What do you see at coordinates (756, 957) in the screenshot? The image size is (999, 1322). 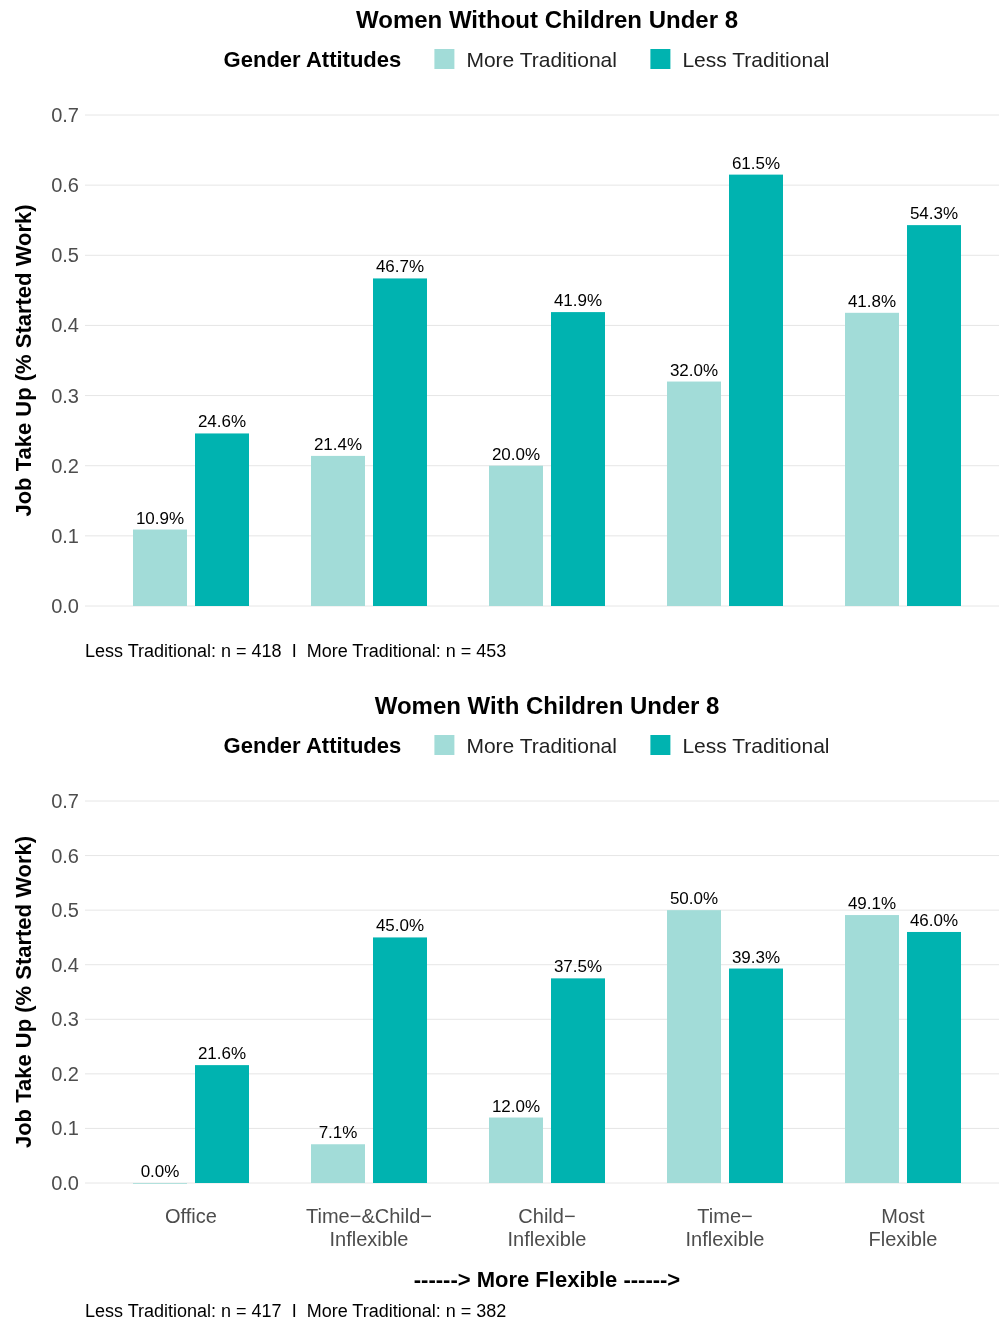 I see `data-label: 39.3%` at bounding box center [756, 957].